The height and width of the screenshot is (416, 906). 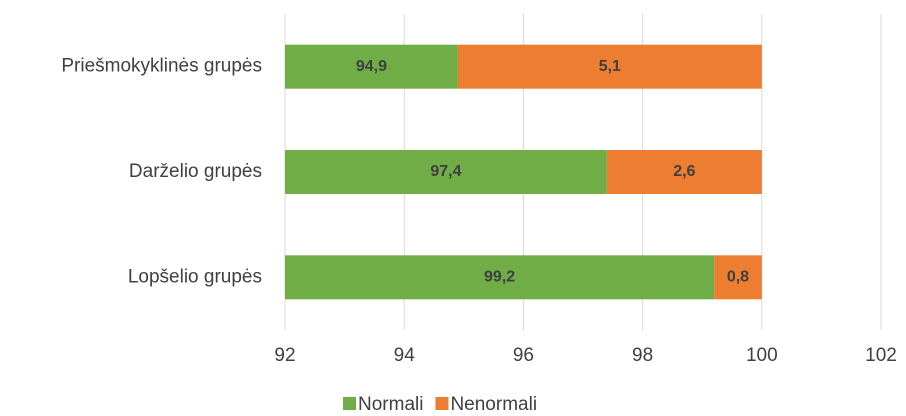 I want to click on x-tick-label: 102, so click(x=881, y=355).